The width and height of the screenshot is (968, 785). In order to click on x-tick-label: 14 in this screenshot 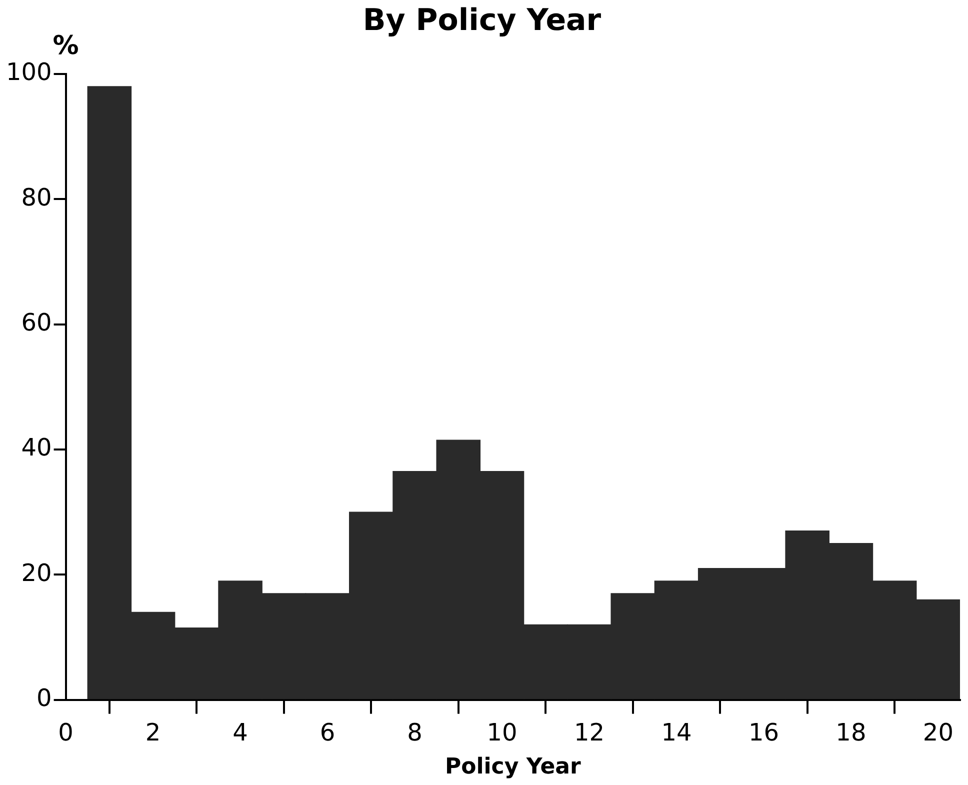, I will do `click(676, 732)`.